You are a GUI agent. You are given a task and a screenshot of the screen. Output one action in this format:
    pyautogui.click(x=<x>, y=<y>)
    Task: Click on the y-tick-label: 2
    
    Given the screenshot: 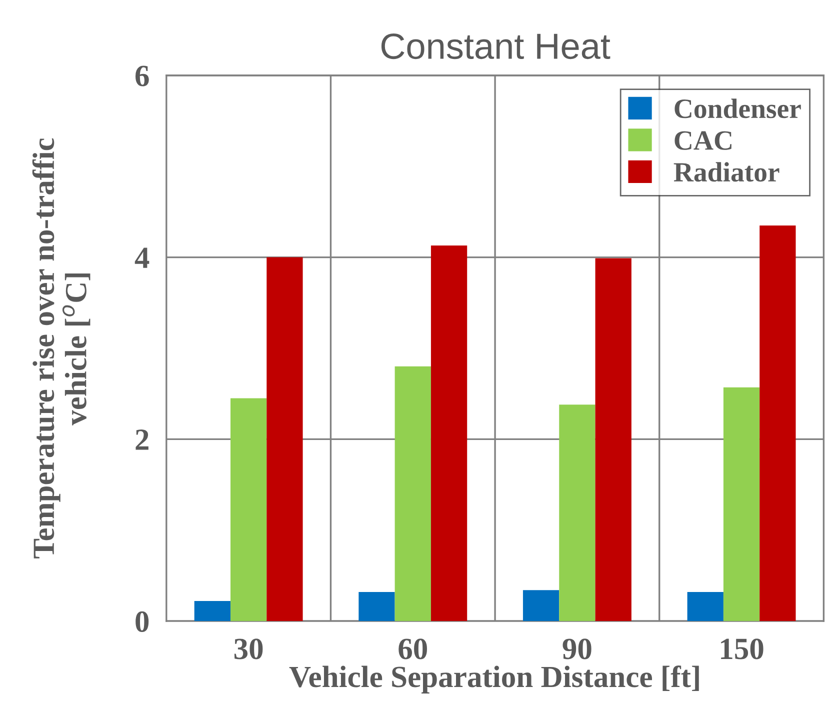 What is the action you would take?
    pyautogui.click(x=142, y=440)
    